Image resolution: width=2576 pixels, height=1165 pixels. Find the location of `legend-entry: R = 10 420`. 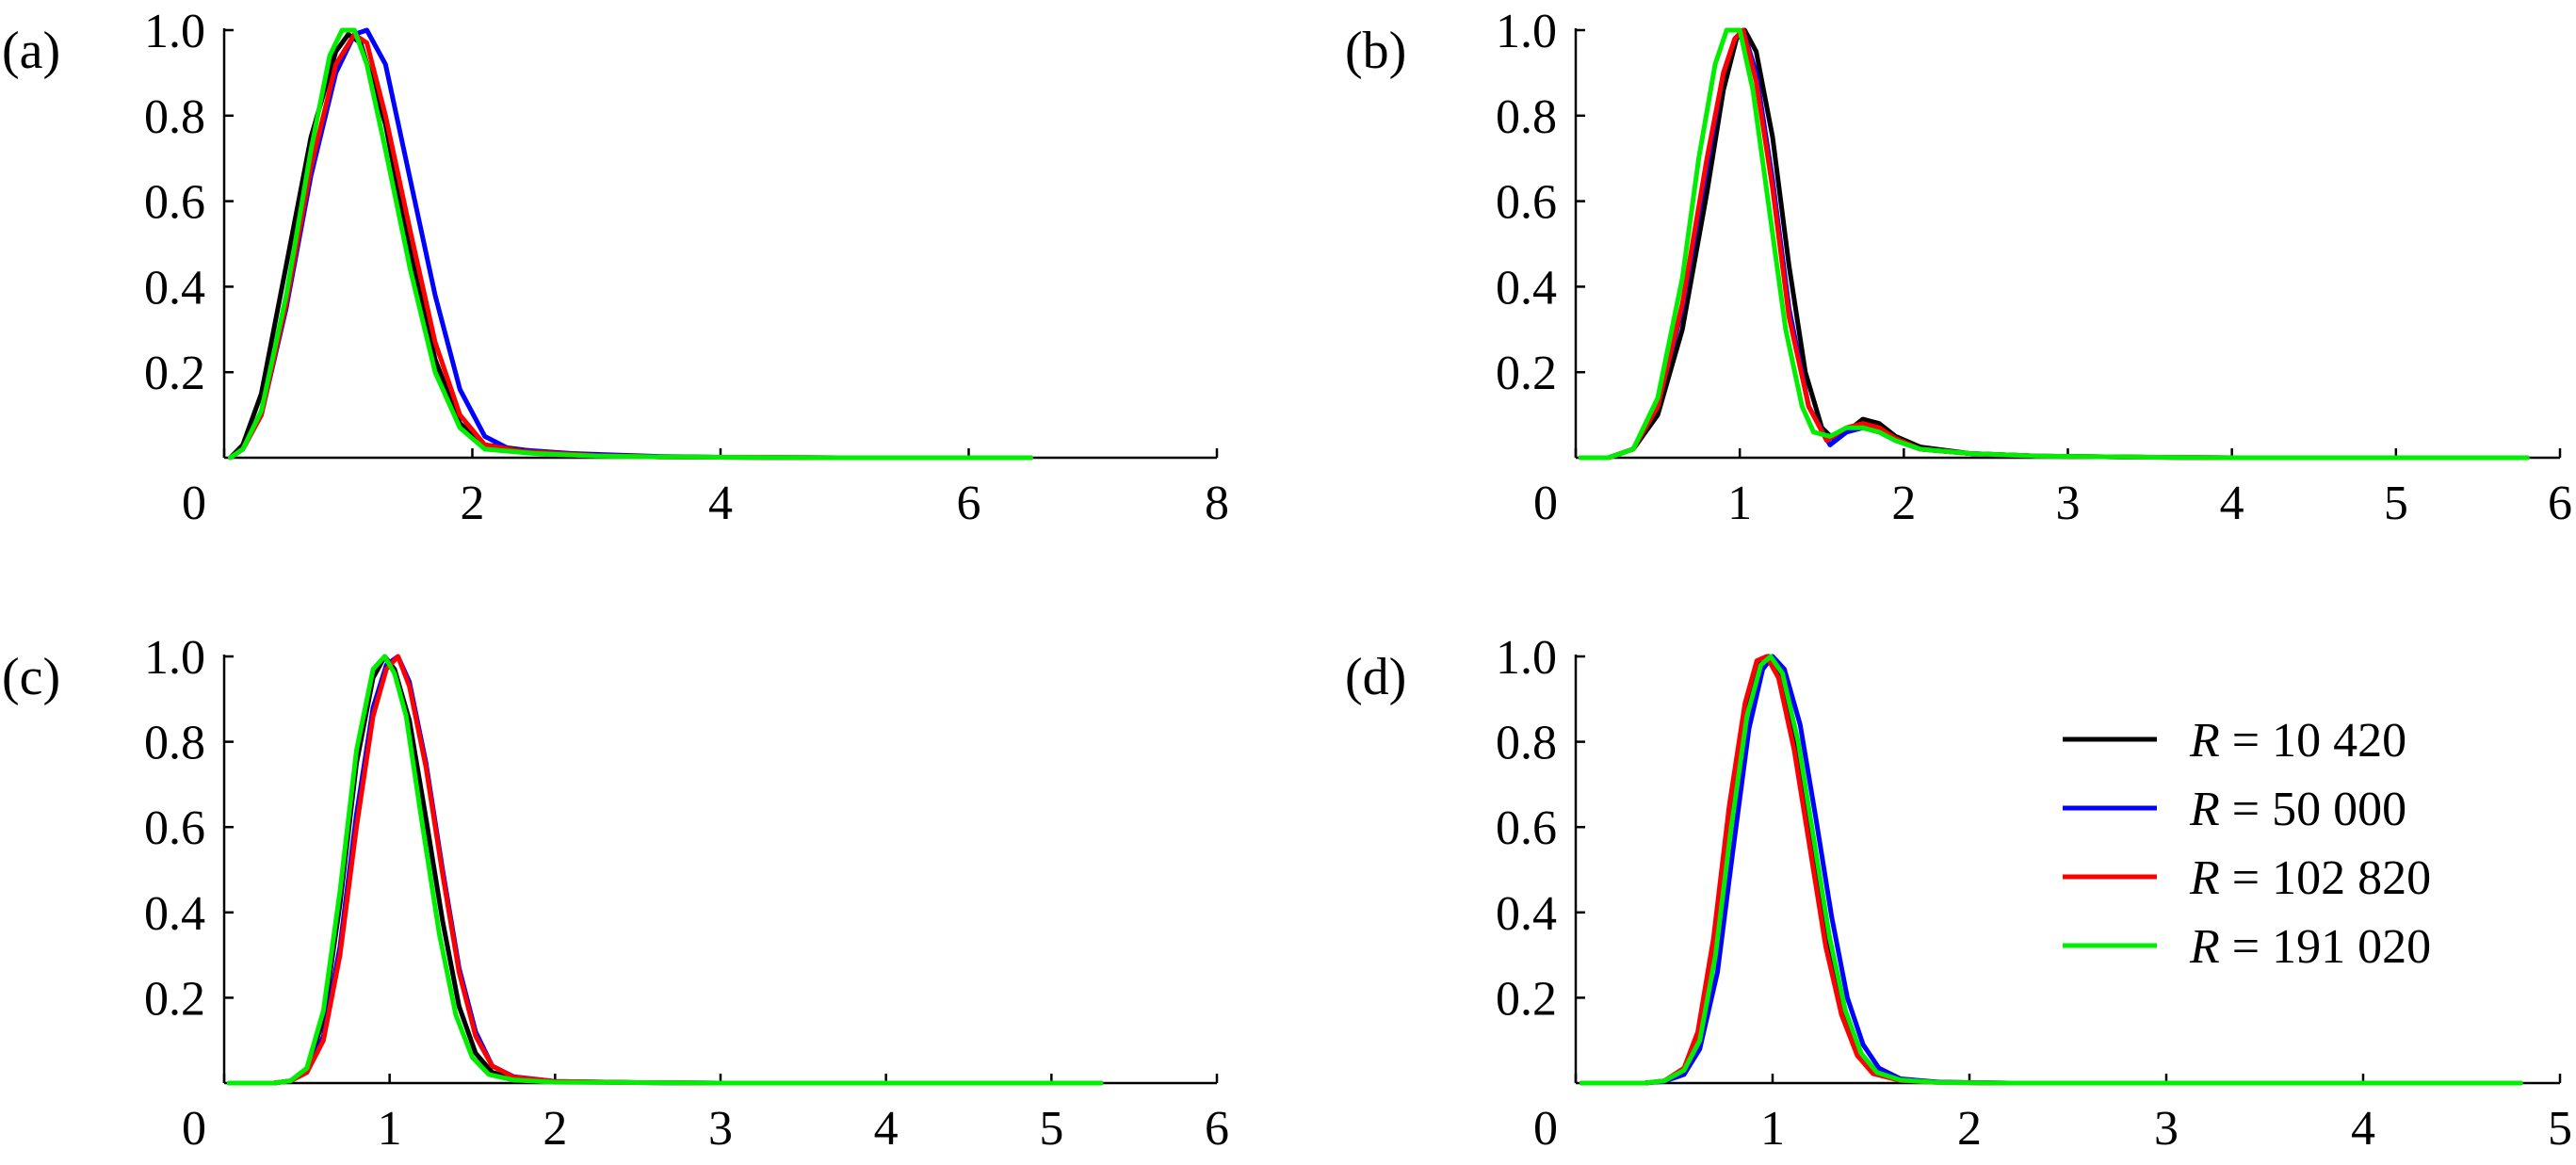

legend-entry: R = 10 420 is located at coordinates (2297, 741).